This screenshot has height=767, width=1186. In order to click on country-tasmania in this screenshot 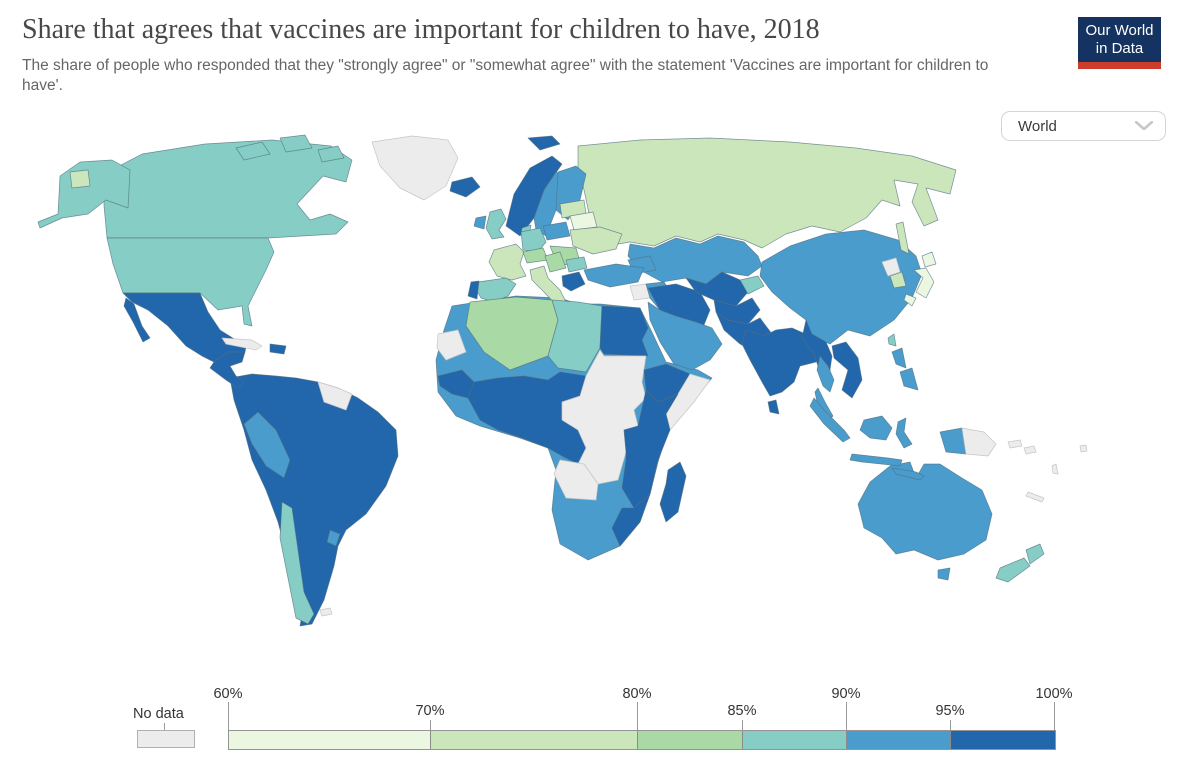, I will do `click(944, 574)`.